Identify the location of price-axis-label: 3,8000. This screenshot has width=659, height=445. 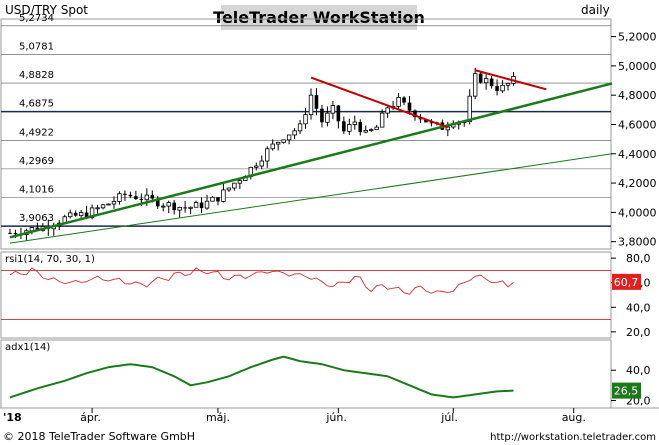
(637, 242).